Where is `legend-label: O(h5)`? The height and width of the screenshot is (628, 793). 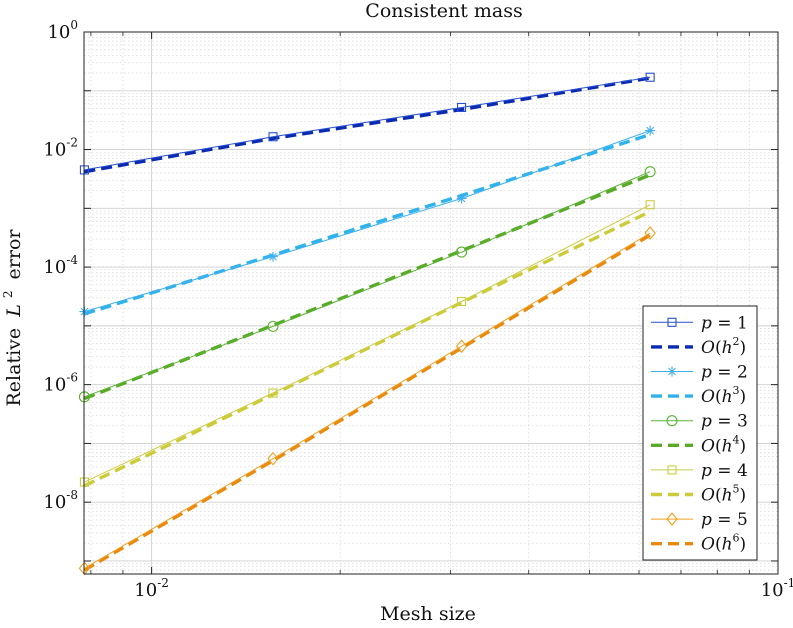 legend-label: O(h5) is located at coordinates (723, 494).